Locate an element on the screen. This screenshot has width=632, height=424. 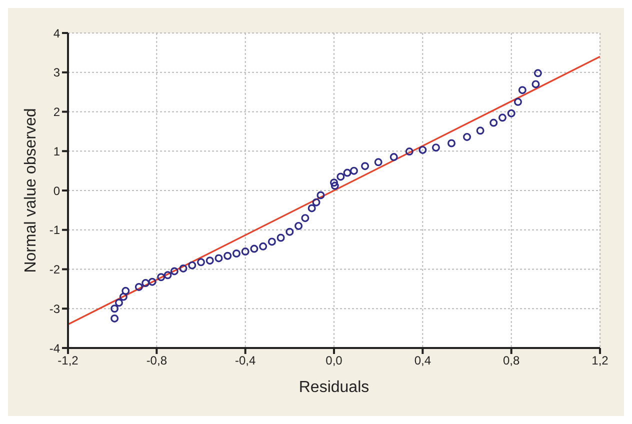
y-tick-label: 3 is located at coordinates (56, 73).